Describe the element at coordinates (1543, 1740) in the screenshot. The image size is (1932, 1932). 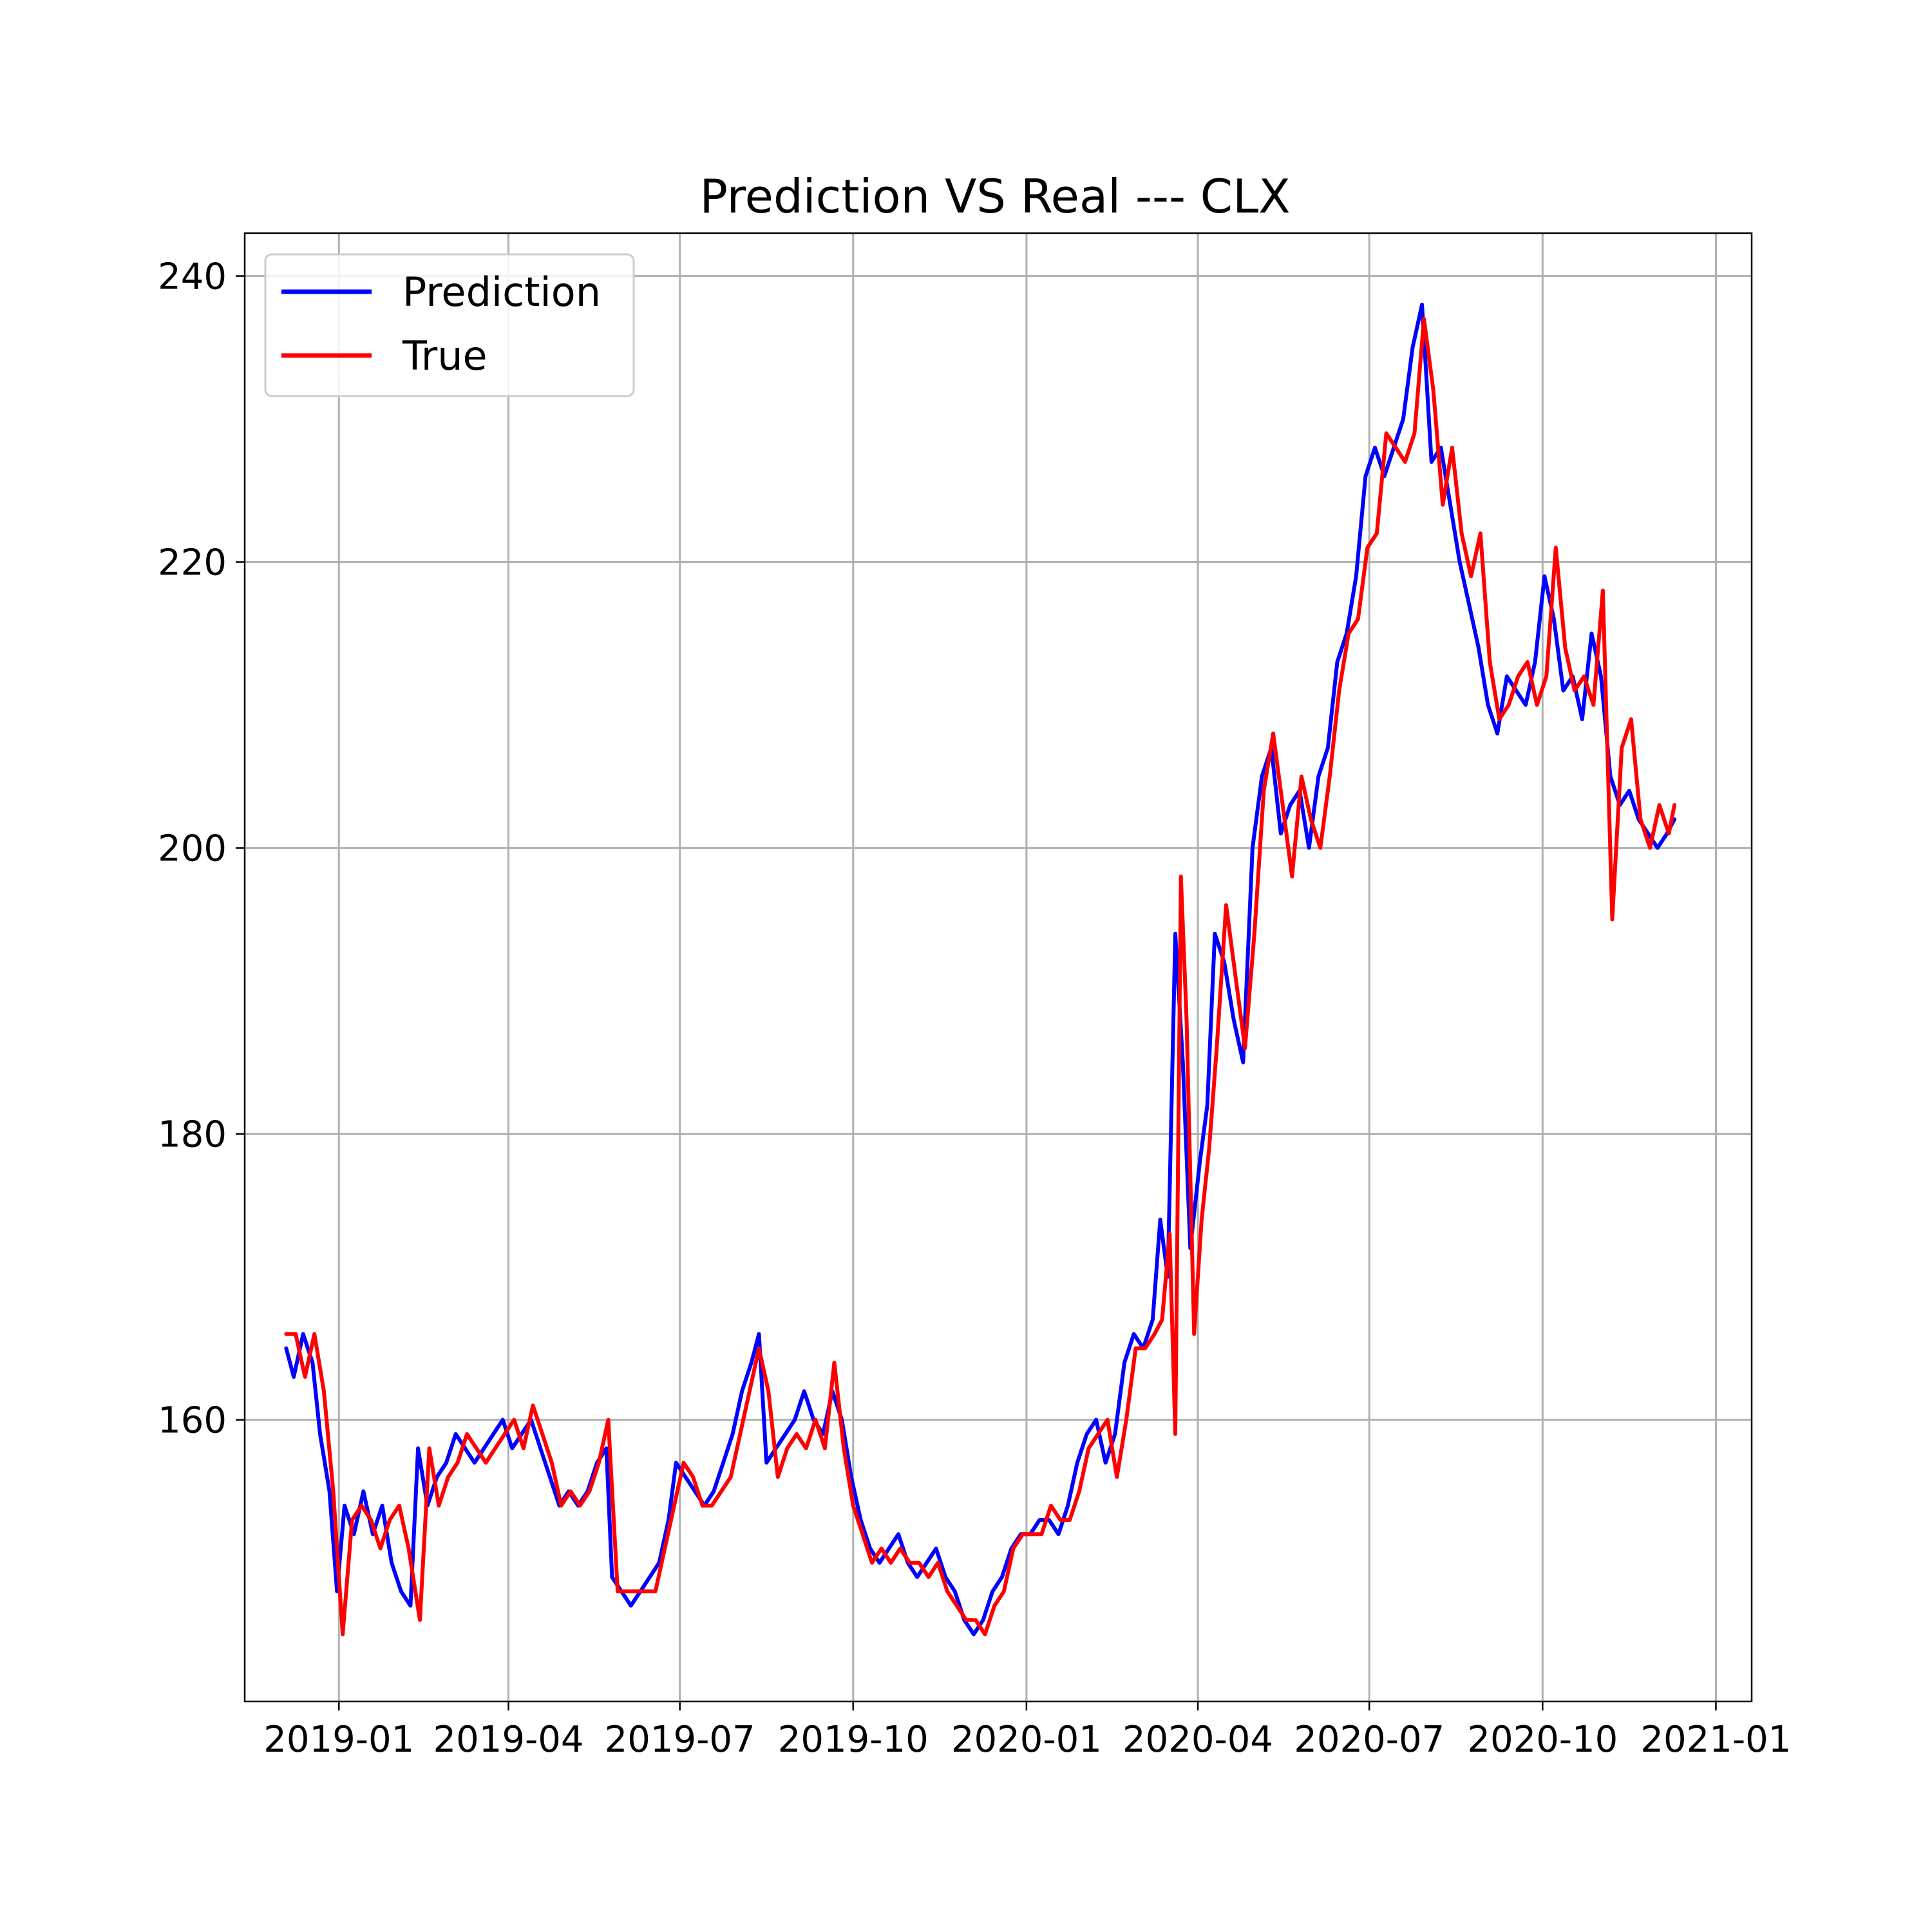
I see `x-tick-label: 2020-10` at that location.